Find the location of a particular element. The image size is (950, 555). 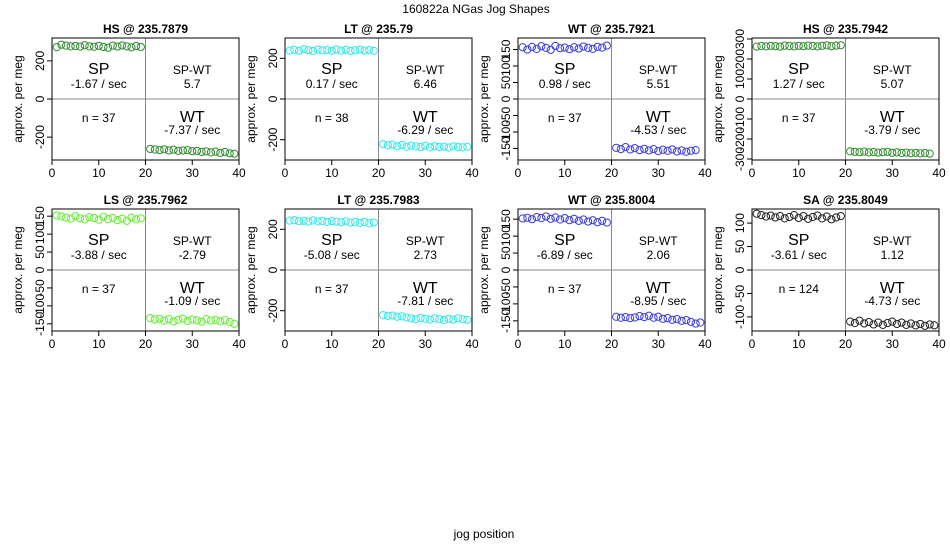

panel-title: SA @ 235.8049 is located at coordinates (845, 200).